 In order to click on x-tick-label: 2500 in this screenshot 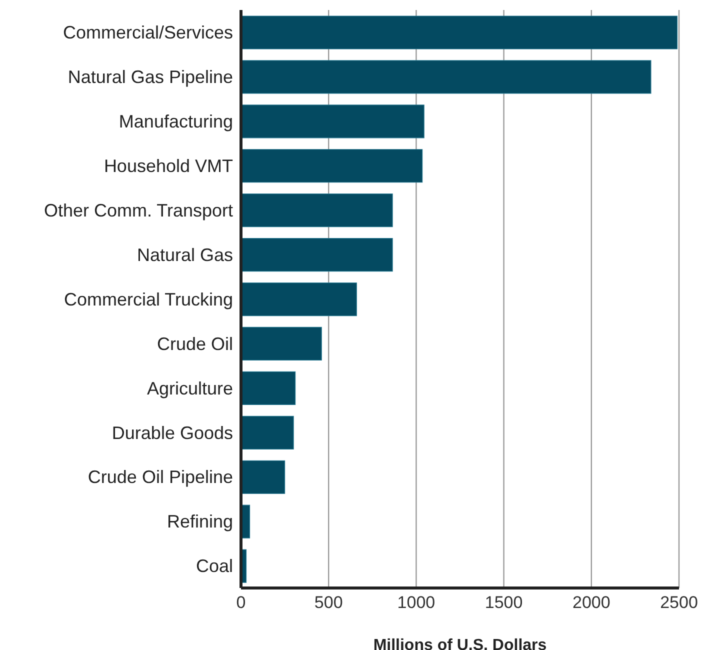, I will do `click(679, 602)`.